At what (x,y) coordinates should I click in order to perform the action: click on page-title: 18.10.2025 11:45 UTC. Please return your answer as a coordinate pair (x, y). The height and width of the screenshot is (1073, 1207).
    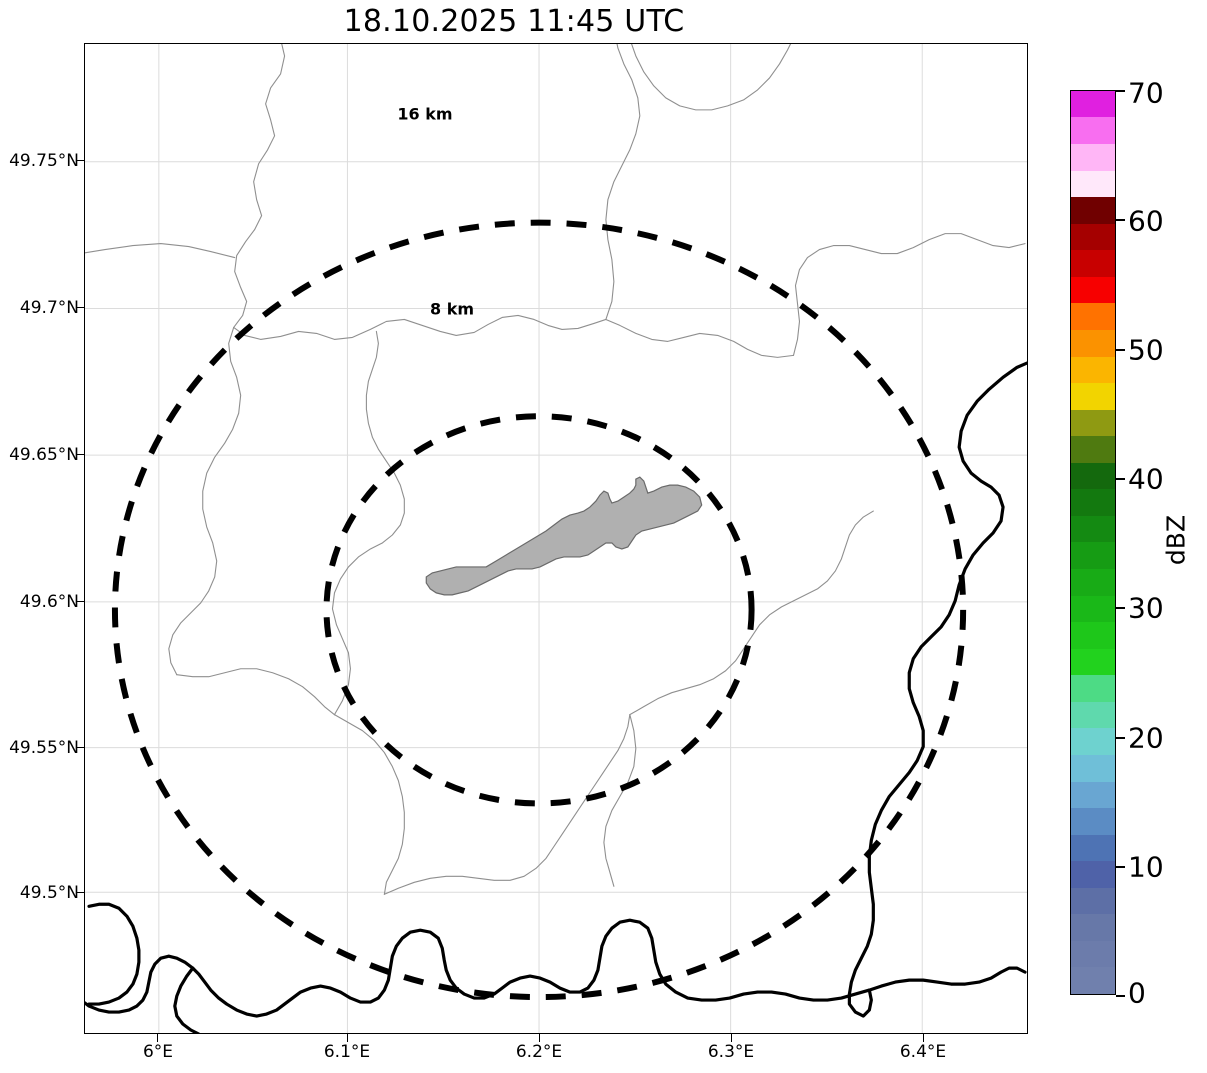
    Looking at the image, I should click on (514, 21).